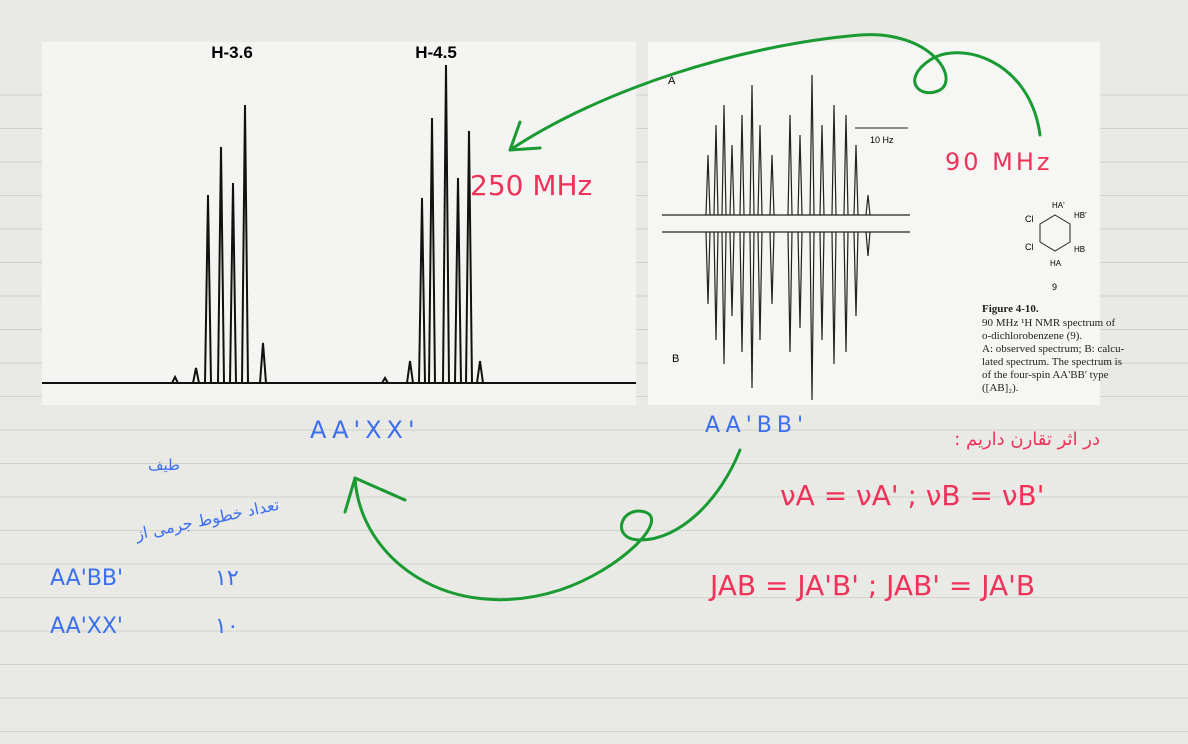  Describe the element at coordinates (86, 626) in the screenshot. I see `table-cell: AA'XX'` at that location.